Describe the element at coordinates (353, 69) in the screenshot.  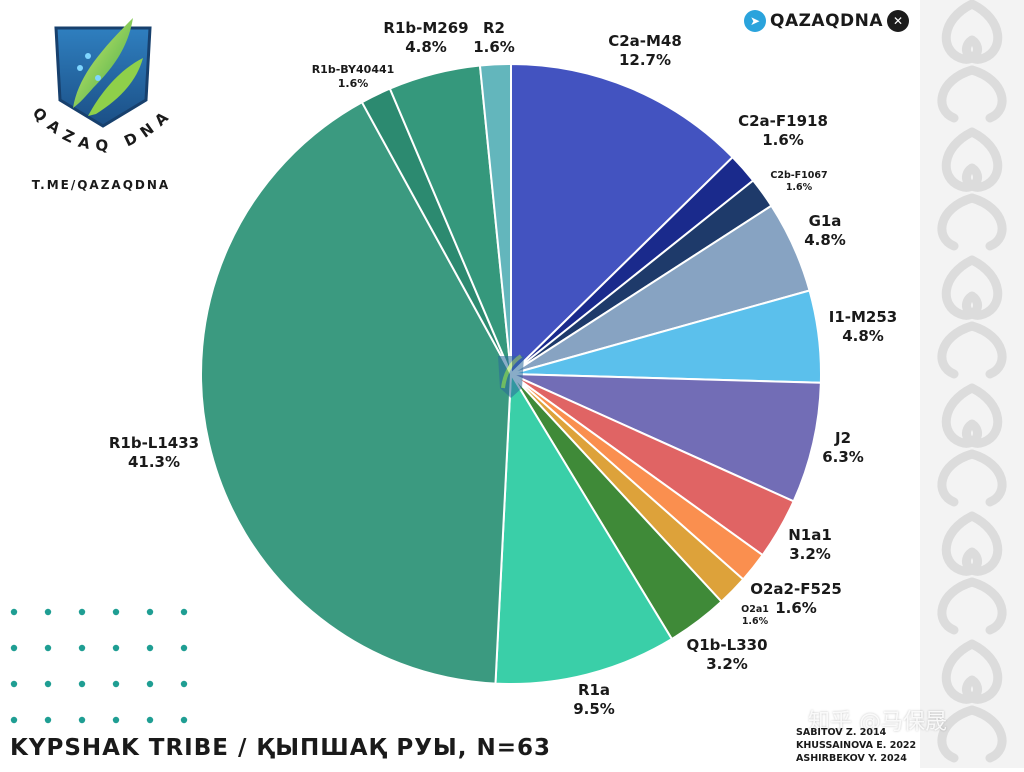
I see `slice-label-name: R1b-BY40441` at that location.